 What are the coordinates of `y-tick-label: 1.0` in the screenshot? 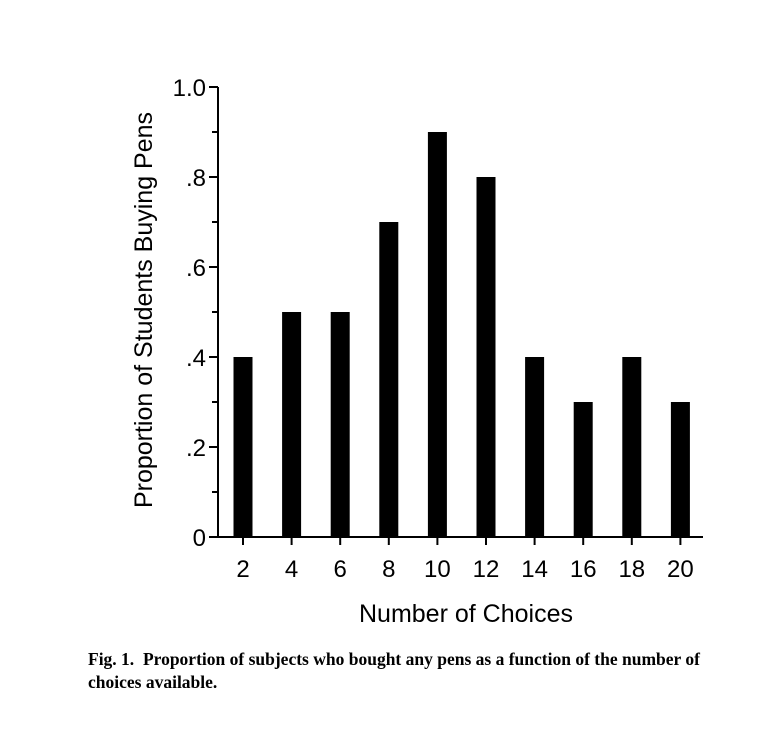 It's located at (189, 88).